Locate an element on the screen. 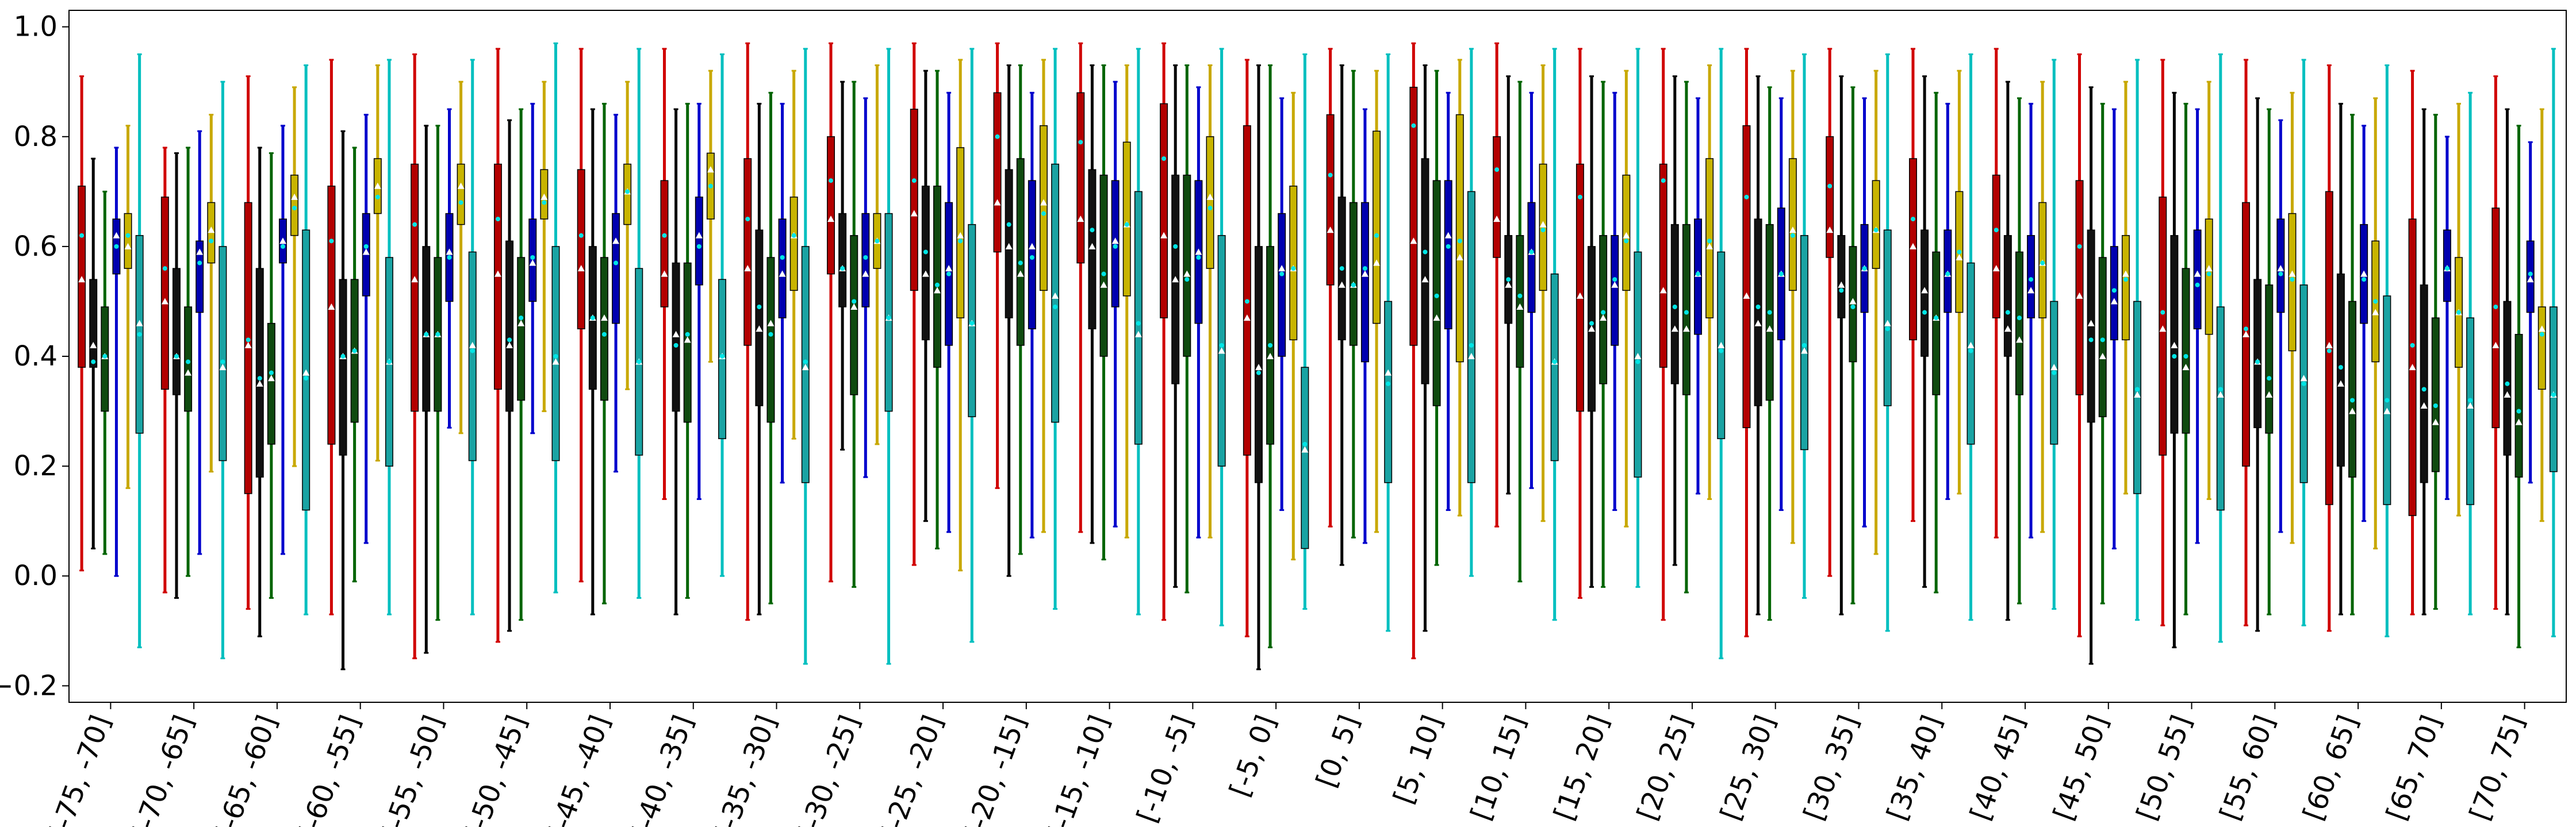 This screenshot has height=827, width=2576. x-tick-label: [5, 10] is located at coordinates (1418, 760).